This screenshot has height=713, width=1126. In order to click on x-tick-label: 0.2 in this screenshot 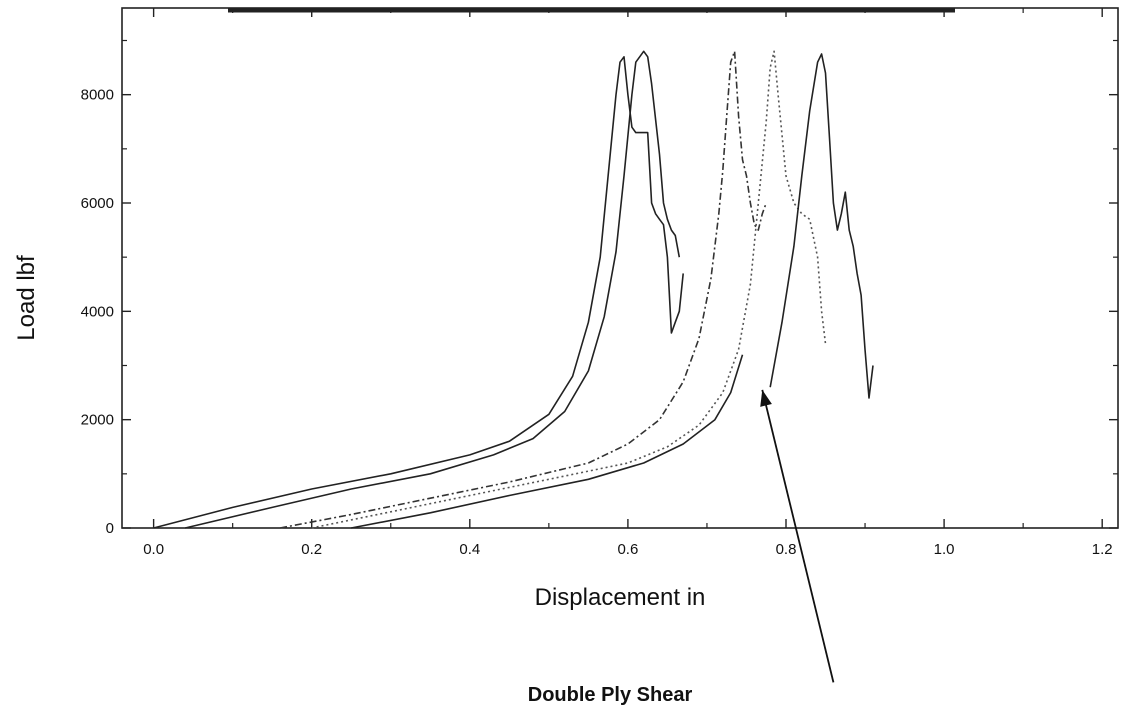, I will do `click(311, 549)`.